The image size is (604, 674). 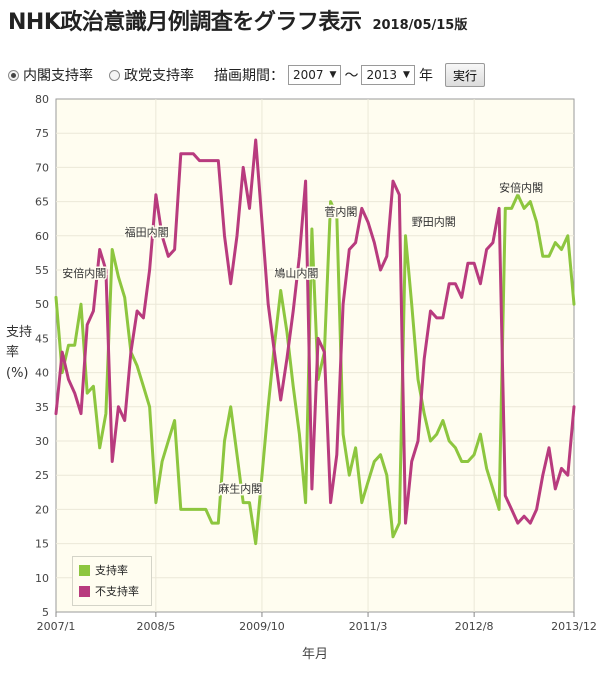 I want to click on period-label: 描画期間：, so click(x=249, y=76).